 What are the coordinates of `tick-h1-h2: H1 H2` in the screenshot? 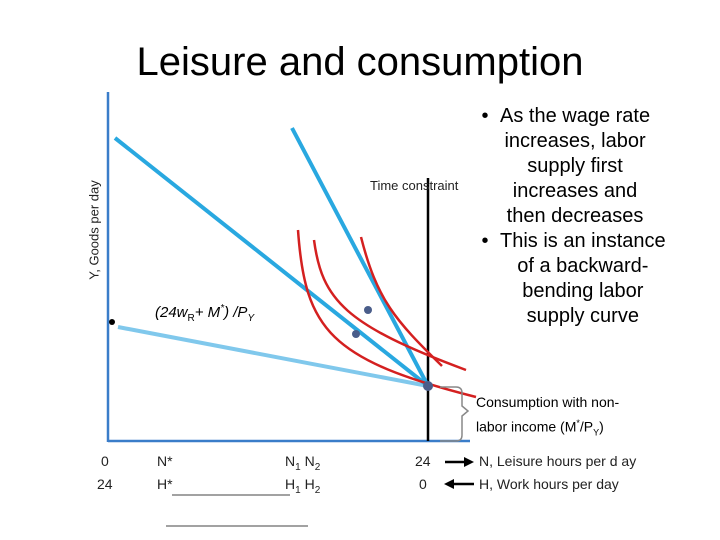 It's located at (303, 486).